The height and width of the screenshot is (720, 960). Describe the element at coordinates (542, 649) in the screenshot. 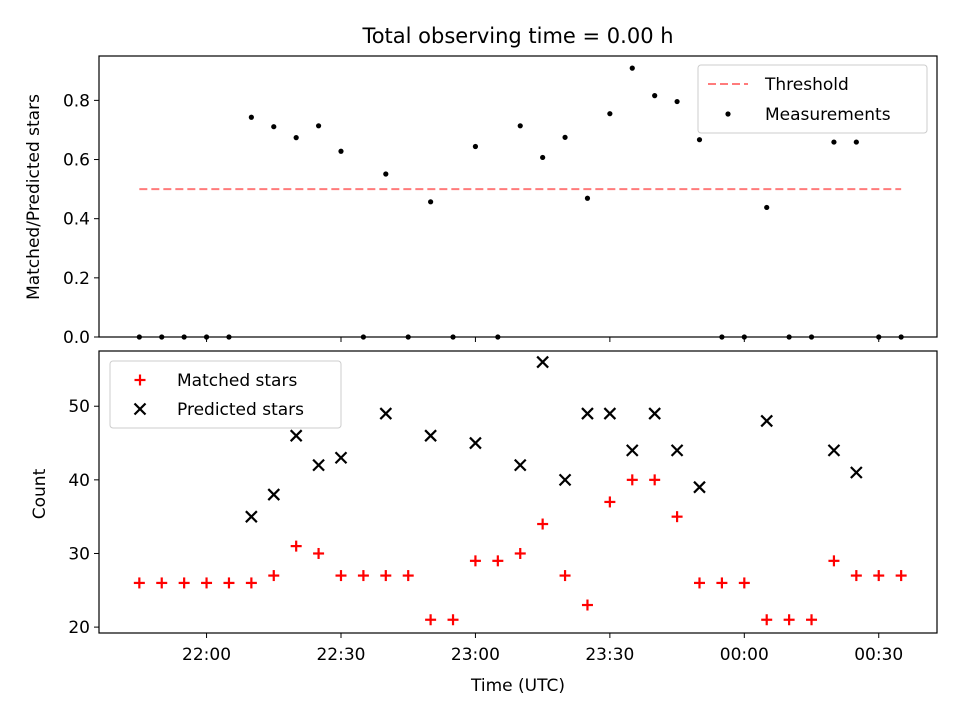

I see `bottom-x-axis: 22:00 22:30 23:00 23:30 00:00 00:30` at that location.